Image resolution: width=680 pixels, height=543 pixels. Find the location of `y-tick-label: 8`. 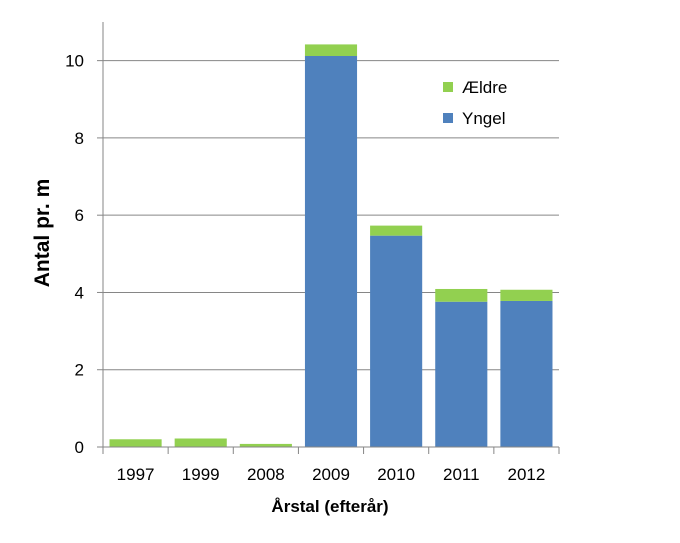

y-tick-label: 8 is located at coordinates (79, 138).